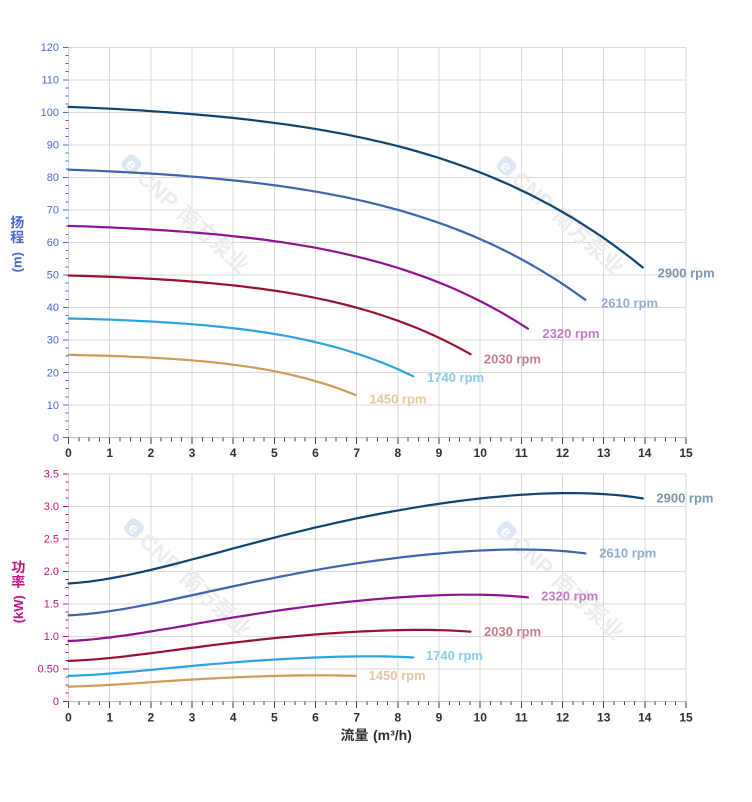  Describe the element at coordinates (53, 243) in the screenshot. I see `svg-text: 60` at that location.